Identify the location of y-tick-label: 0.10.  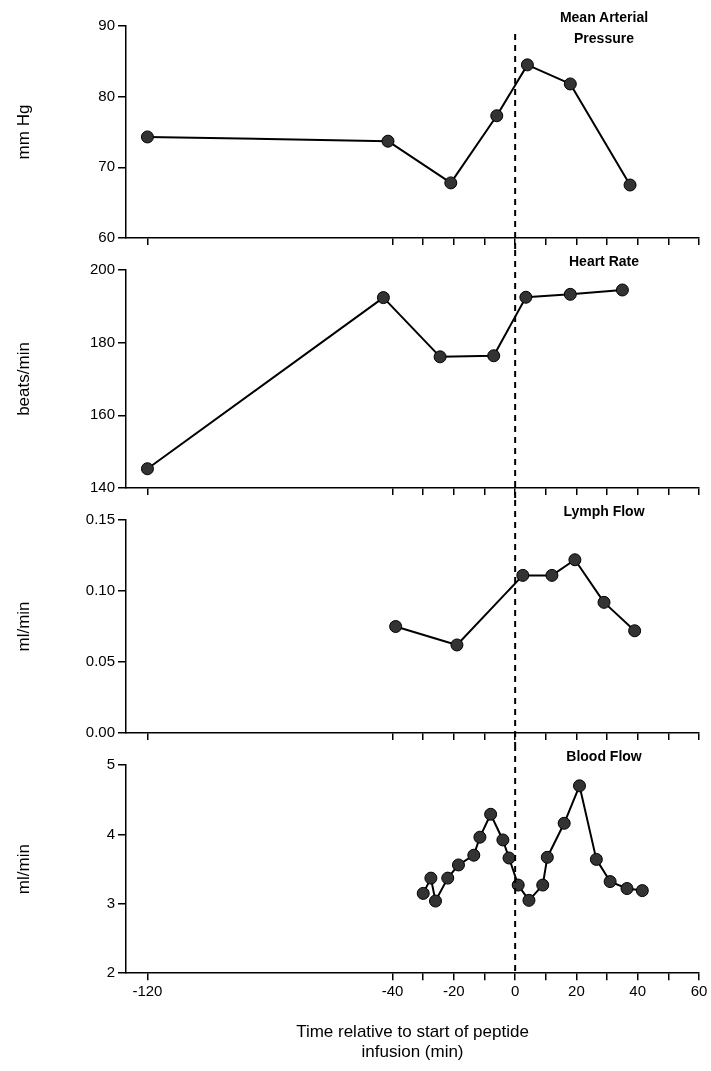
(100, 590).